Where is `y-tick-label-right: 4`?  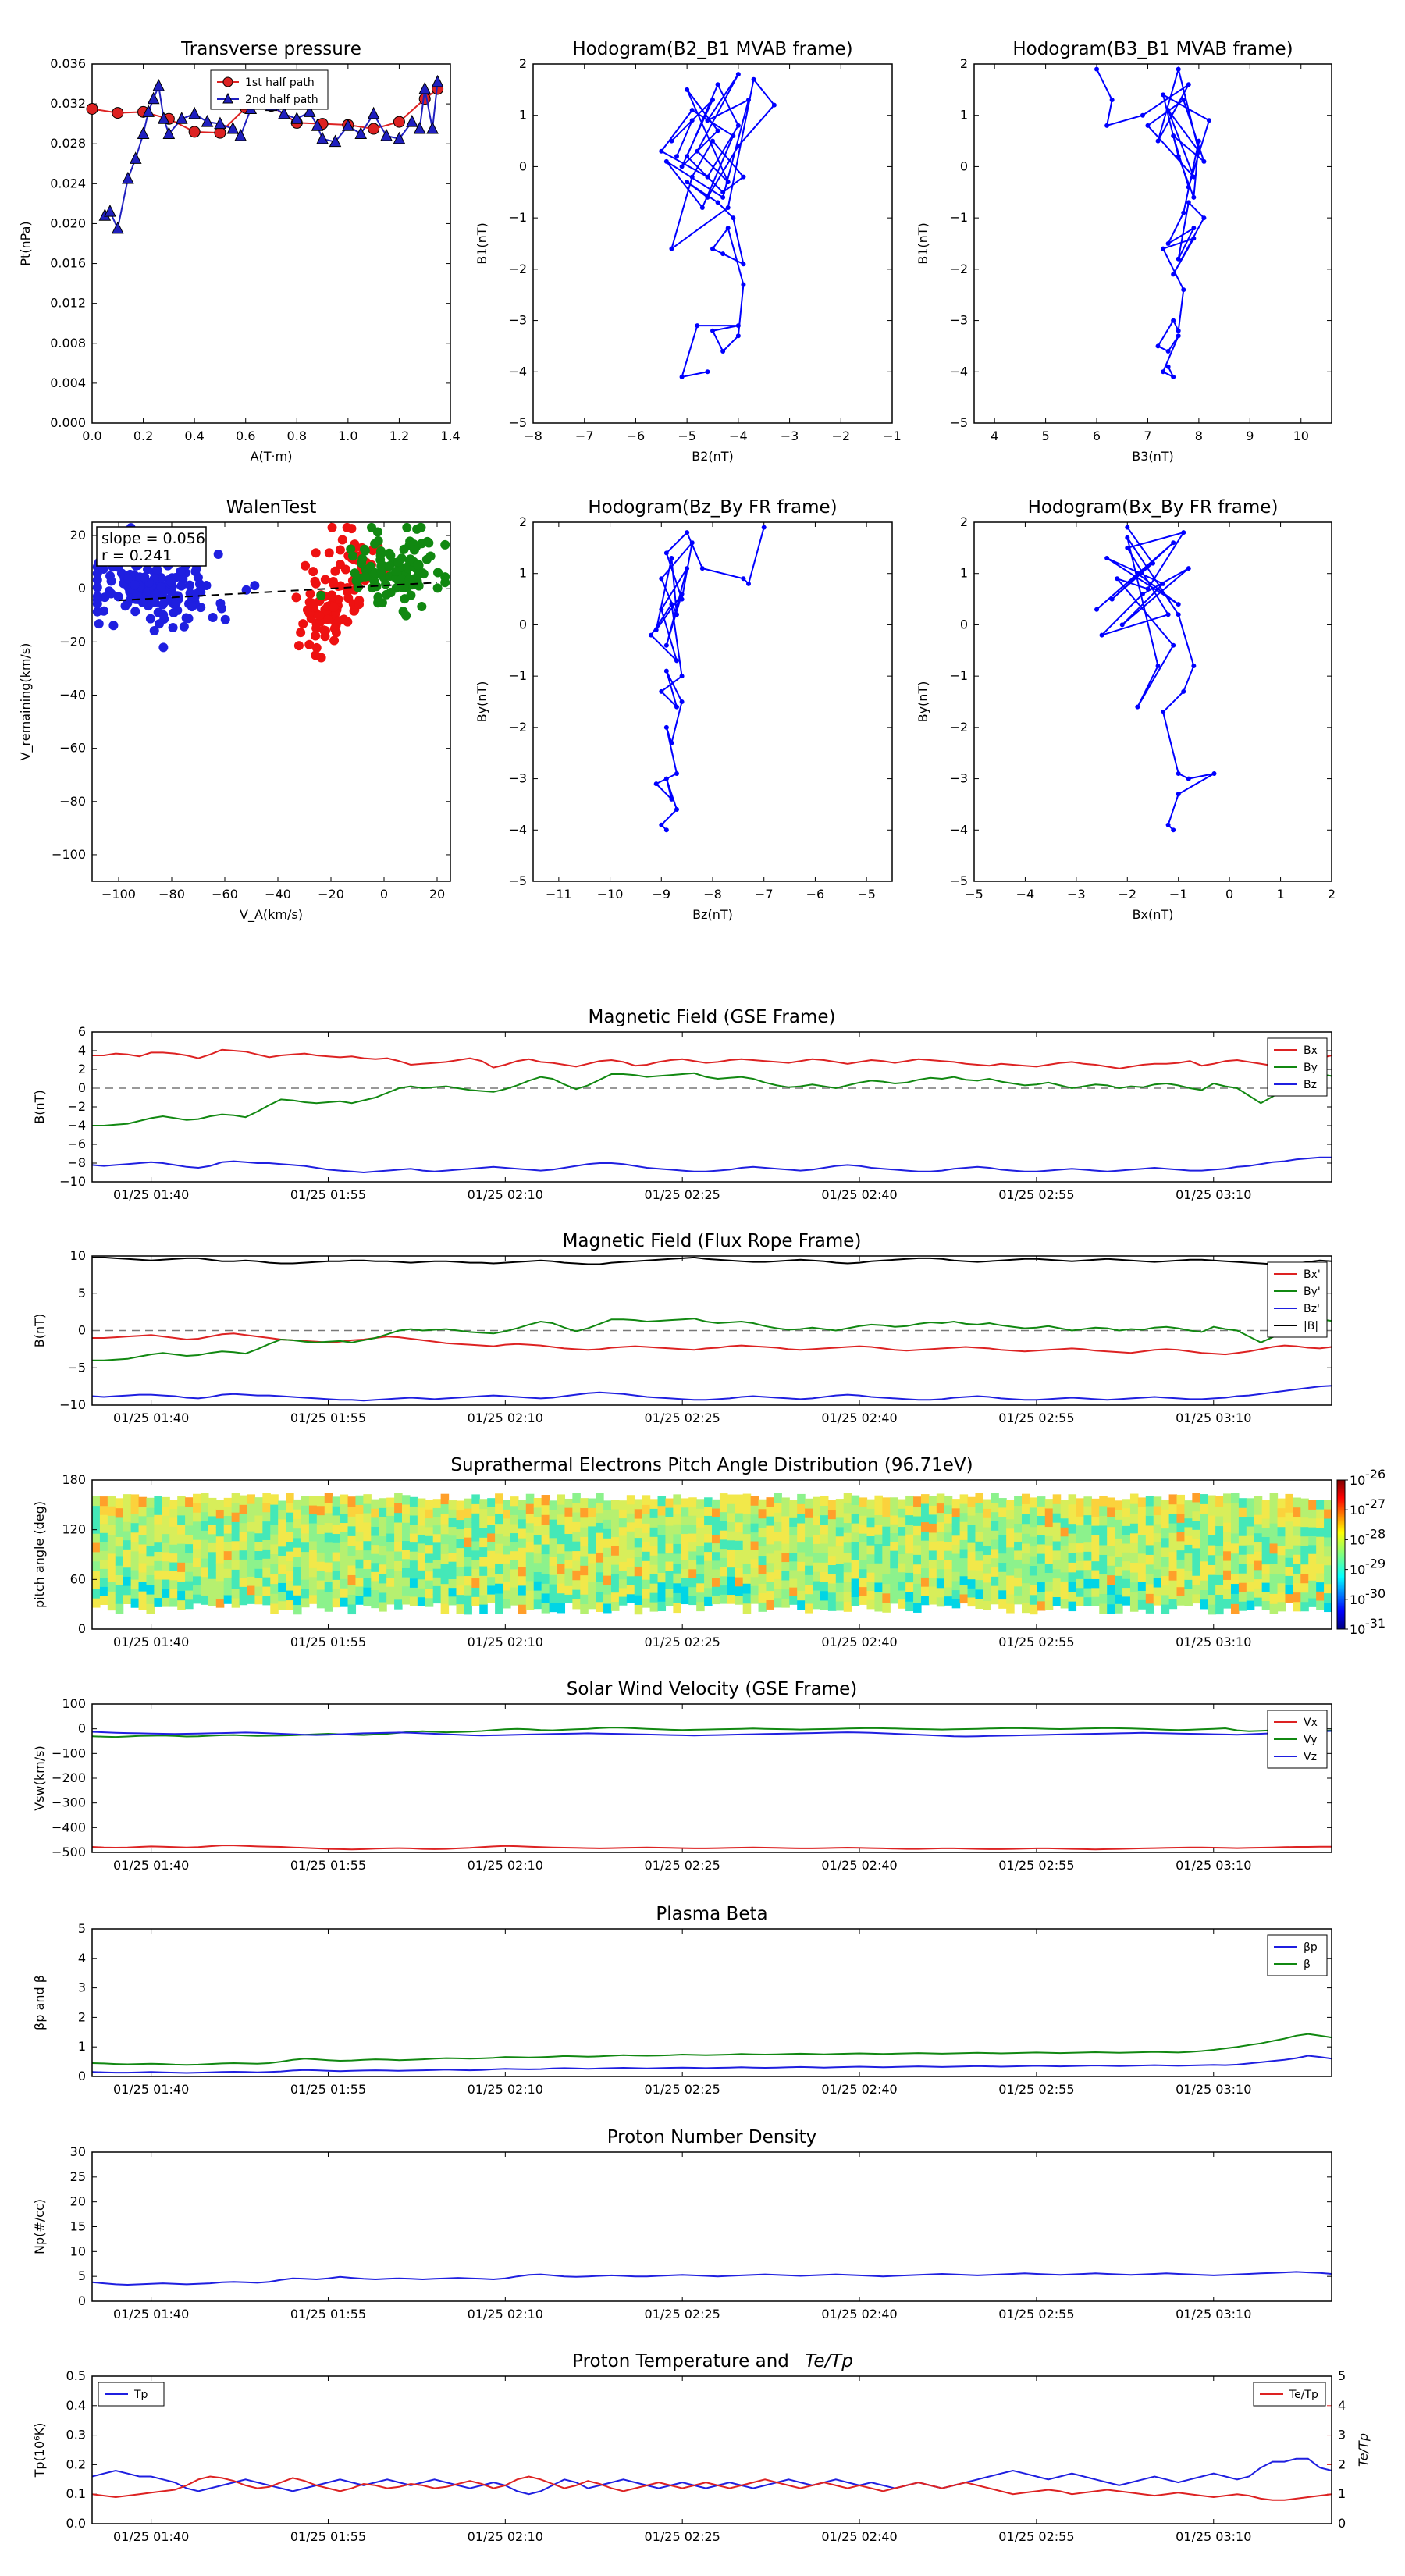
y-tick-label-right: 4 is located at coordinates (1342, 2405).